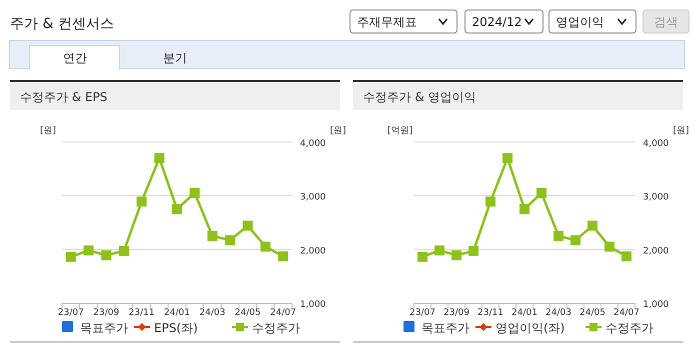 This screenshot has height=349, width=695. What do you see at coordinates (400, 131) in the screenshot?
I see `y-axis-title: [억원]` at bounding box center [400, 131].